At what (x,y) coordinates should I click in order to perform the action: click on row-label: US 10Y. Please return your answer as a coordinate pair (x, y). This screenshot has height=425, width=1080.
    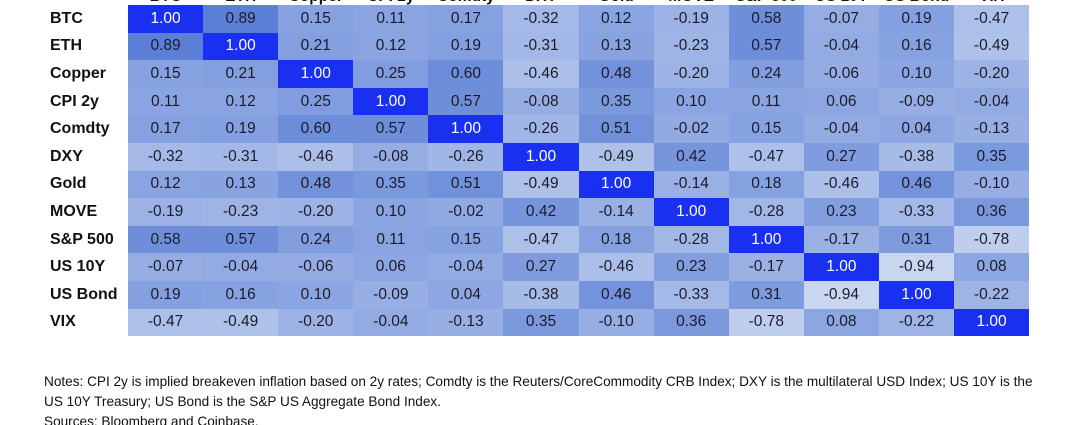
    Looking at the image, I should click on (78, 267).